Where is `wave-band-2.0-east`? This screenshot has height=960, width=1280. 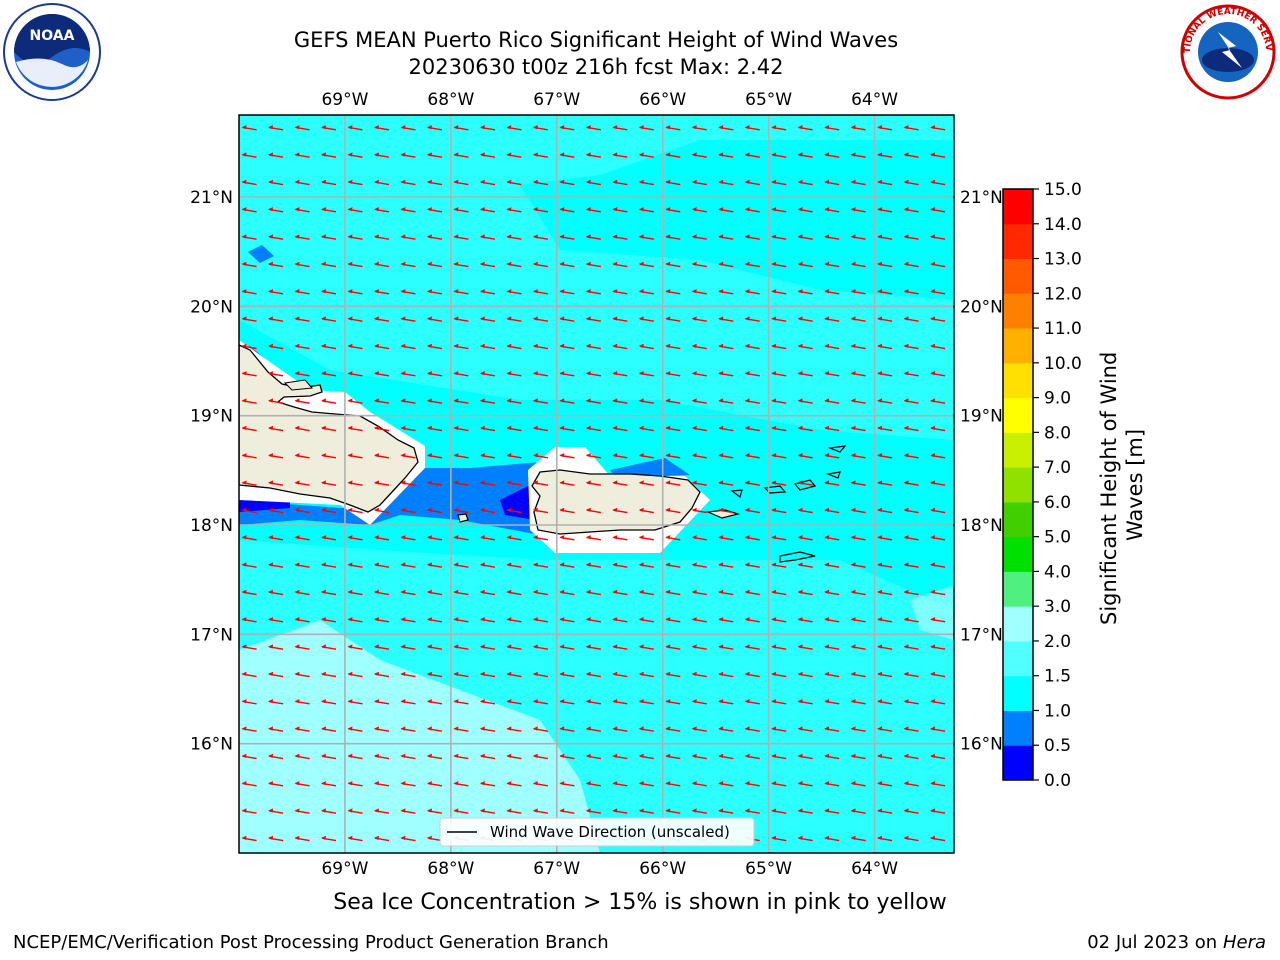 wave-band-2.0-east is located at coordinates (932, 612).